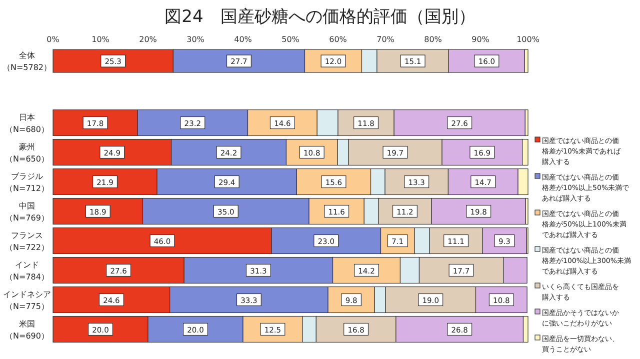 The image size is (640, 359). I want to click on x-tick-label: 90%, so click(481, 39).